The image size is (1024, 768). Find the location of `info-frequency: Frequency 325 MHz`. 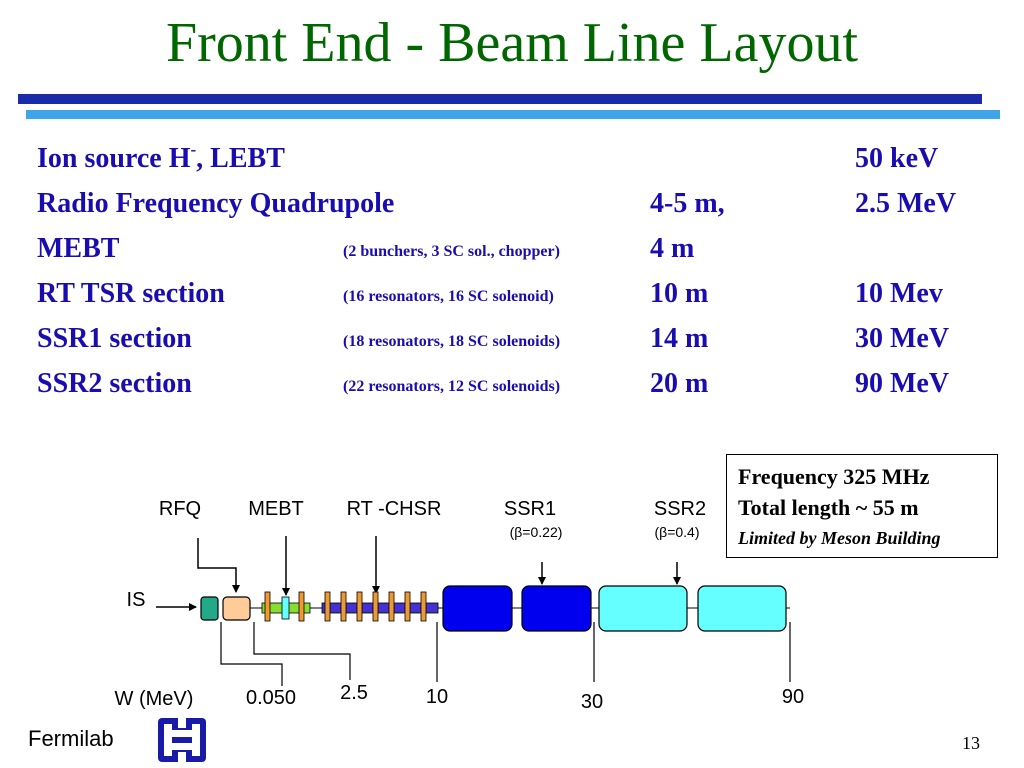

info-frequency: Frequency 325 MHz is located at coordinates (834, 476).